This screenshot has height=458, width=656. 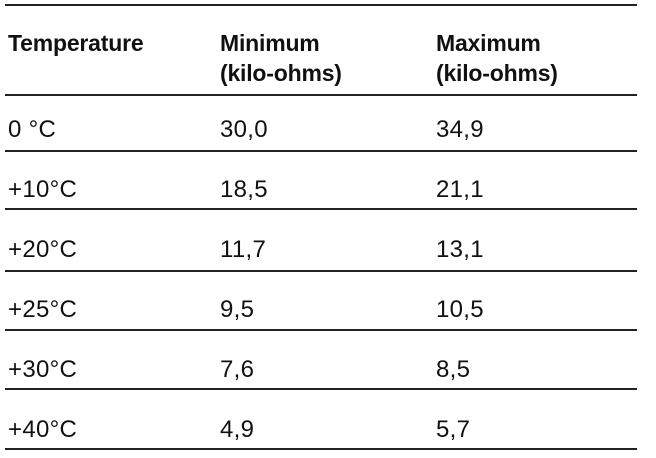 What do you see at coordinates (460, 249) in the screenshot?
I see `row-2-maximum: 13,1` at bounding box center [460, 249].